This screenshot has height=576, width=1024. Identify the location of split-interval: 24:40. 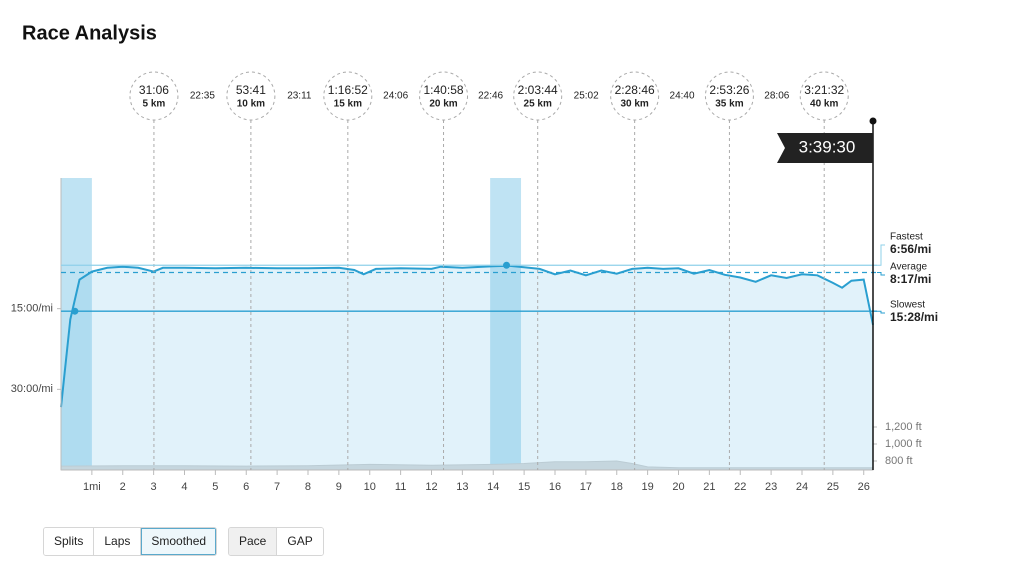
(682, 96).